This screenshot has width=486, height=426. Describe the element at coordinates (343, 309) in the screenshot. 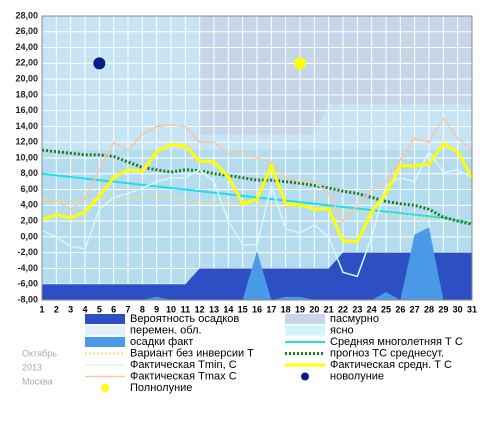

I see `x-tick-label: 22` at that location.